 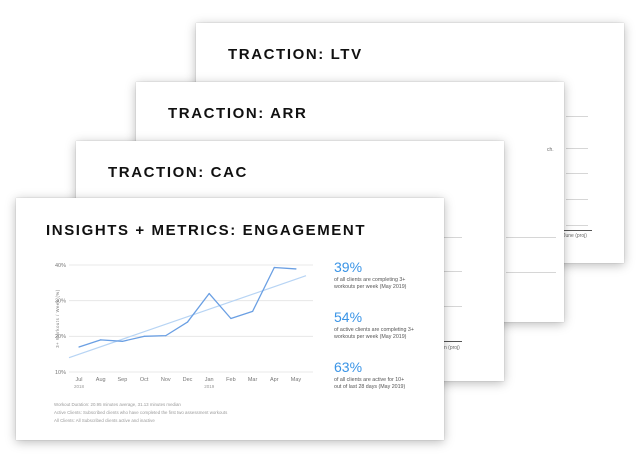 What do you see at coordinates (144, 380) in the screenshot?
I see `x-tick-label: Oct` at bounding box center [144, 380].